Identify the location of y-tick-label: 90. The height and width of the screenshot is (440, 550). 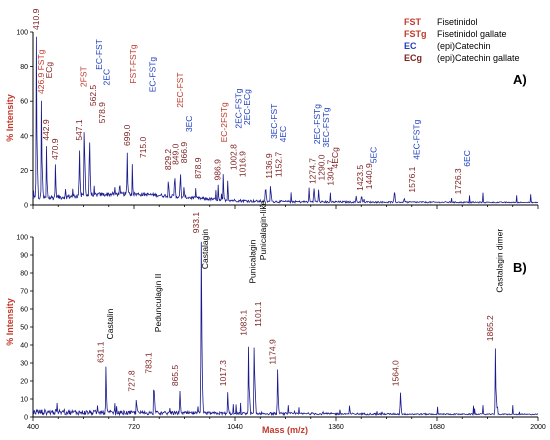
(24, 256).